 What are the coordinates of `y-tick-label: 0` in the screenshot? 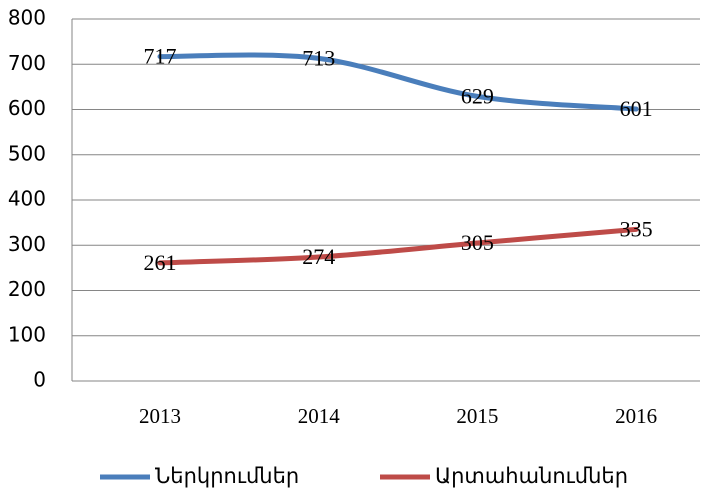 It's located at (39, 380).